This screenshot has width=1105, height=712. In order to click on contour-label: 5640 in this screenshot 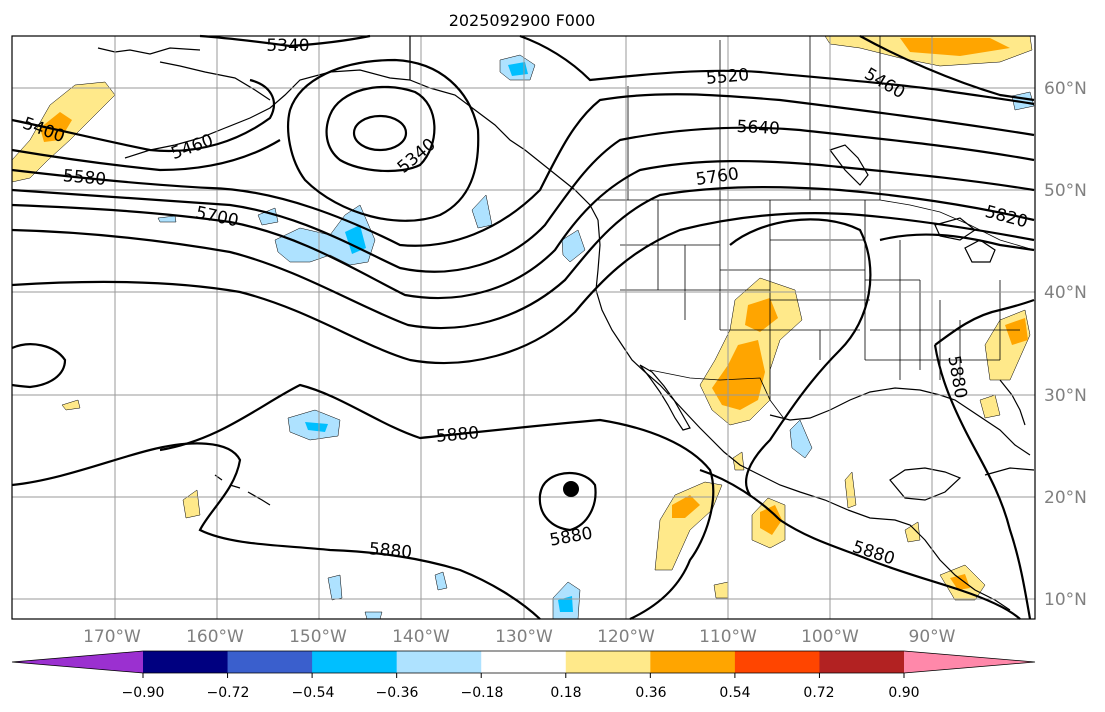, I will do `click(758, 128)`.